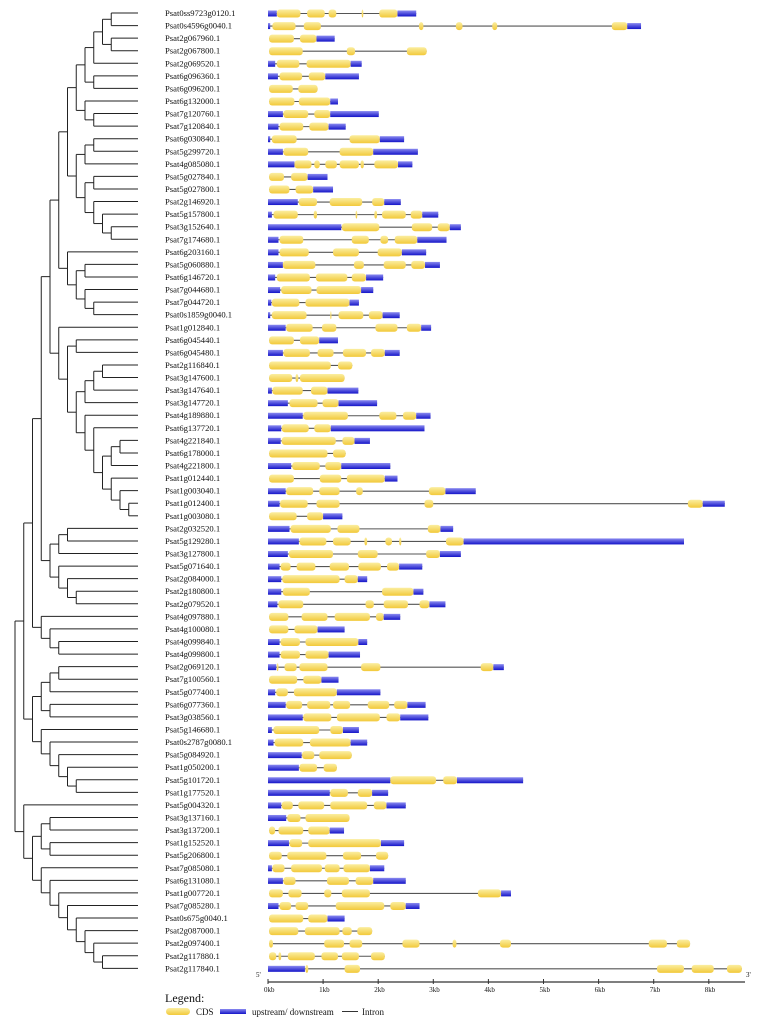 The height and width of the screenshot is (1024, 768). Describe the element at coordinates (178, 1011) in the screenshot. I see `legend-cds-swatch` at that location.